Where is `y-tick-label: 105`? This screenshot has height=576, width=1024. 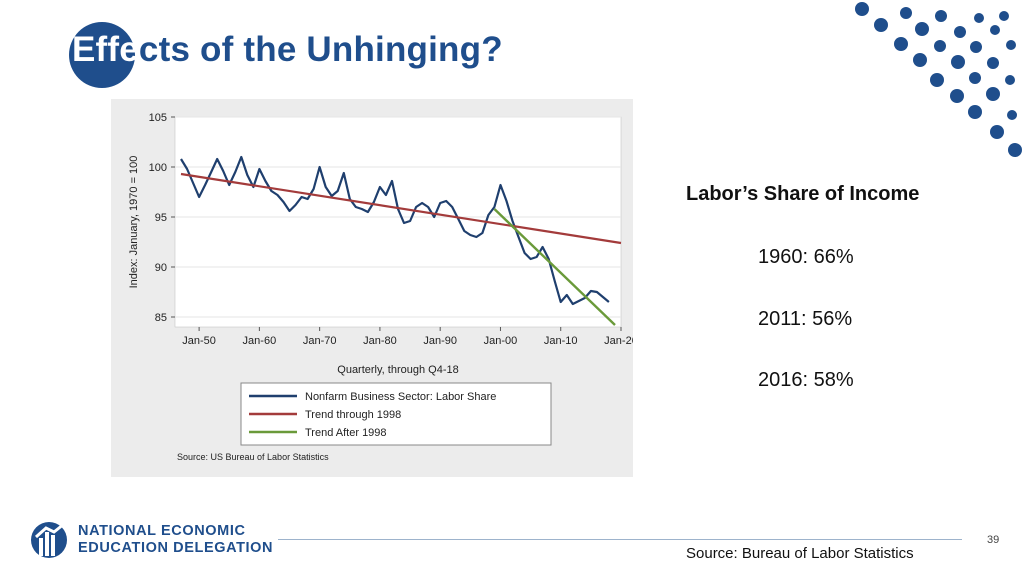
y-tick-label: 105 is located at coordinates (158, 118).